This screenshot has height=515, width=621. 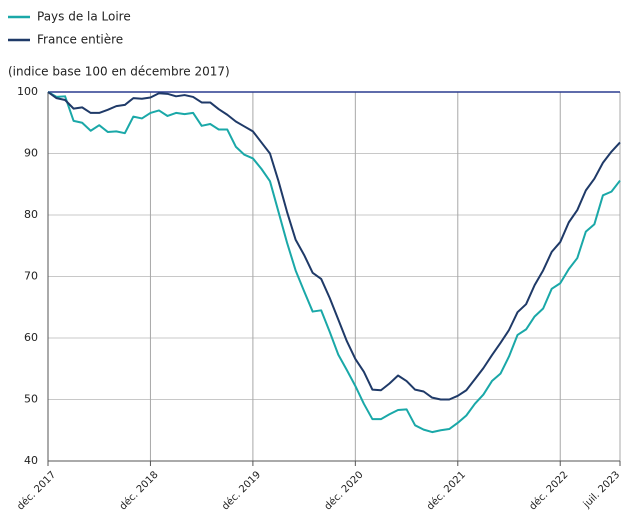 What do you see at coordinates (80, 40) in the screenshot?
I see `legend-label: France entière` at bounding box center [80, 40].